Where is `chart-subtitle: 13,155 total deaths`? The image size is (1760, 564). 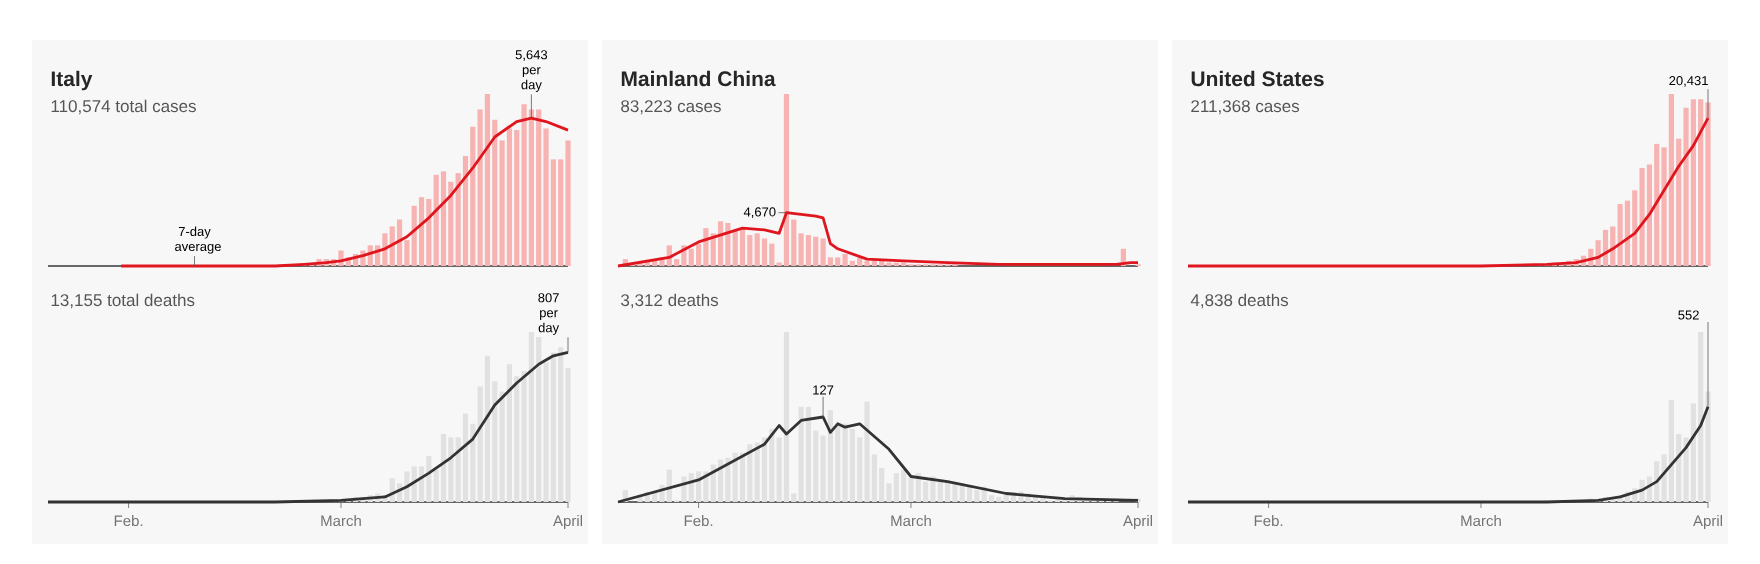 chart-subtitle: 13,155 total deaths is located at coordinates (123, 301).